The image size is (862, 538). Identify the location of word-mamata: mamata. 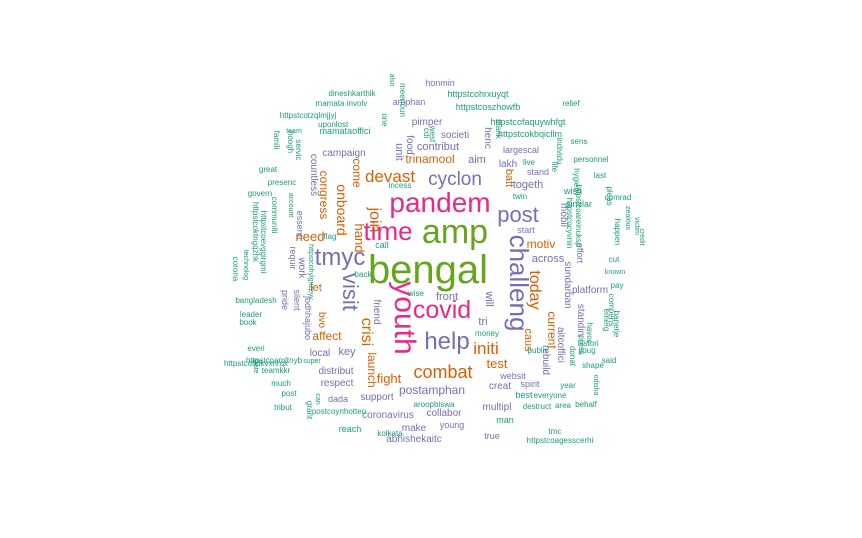
(330, 103).